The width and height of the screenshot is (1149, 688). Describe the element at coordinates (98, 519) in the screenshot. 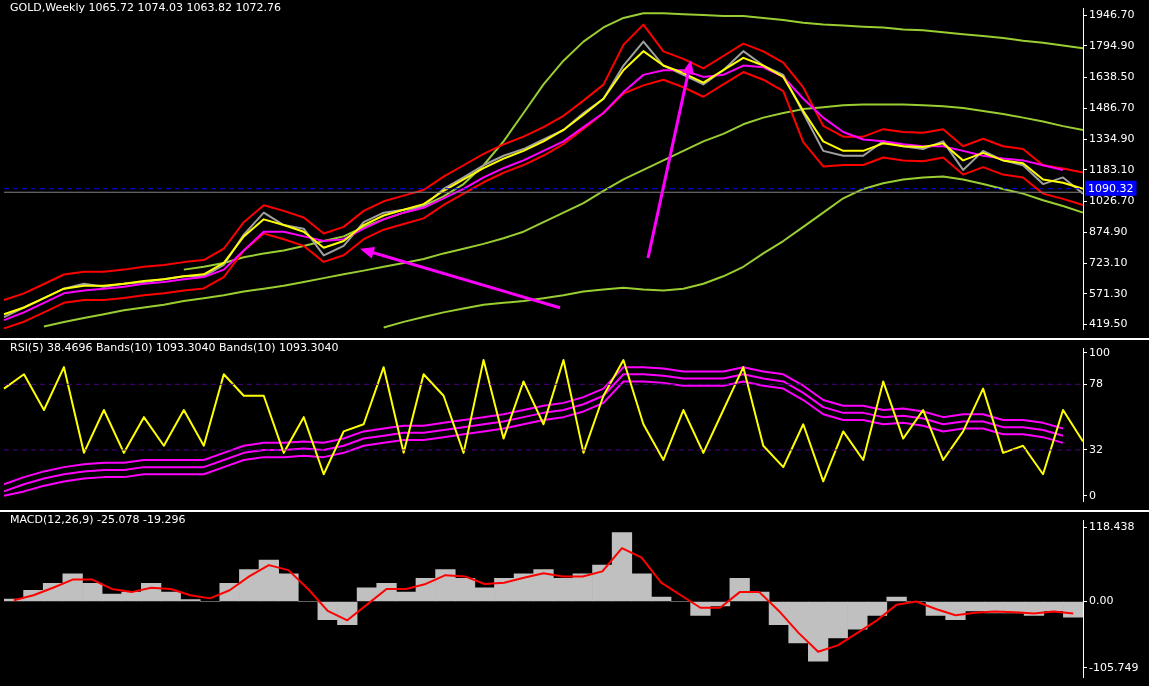

I see `chart-title: MACD(12,26,9) -25.078 -19.296` at that location.